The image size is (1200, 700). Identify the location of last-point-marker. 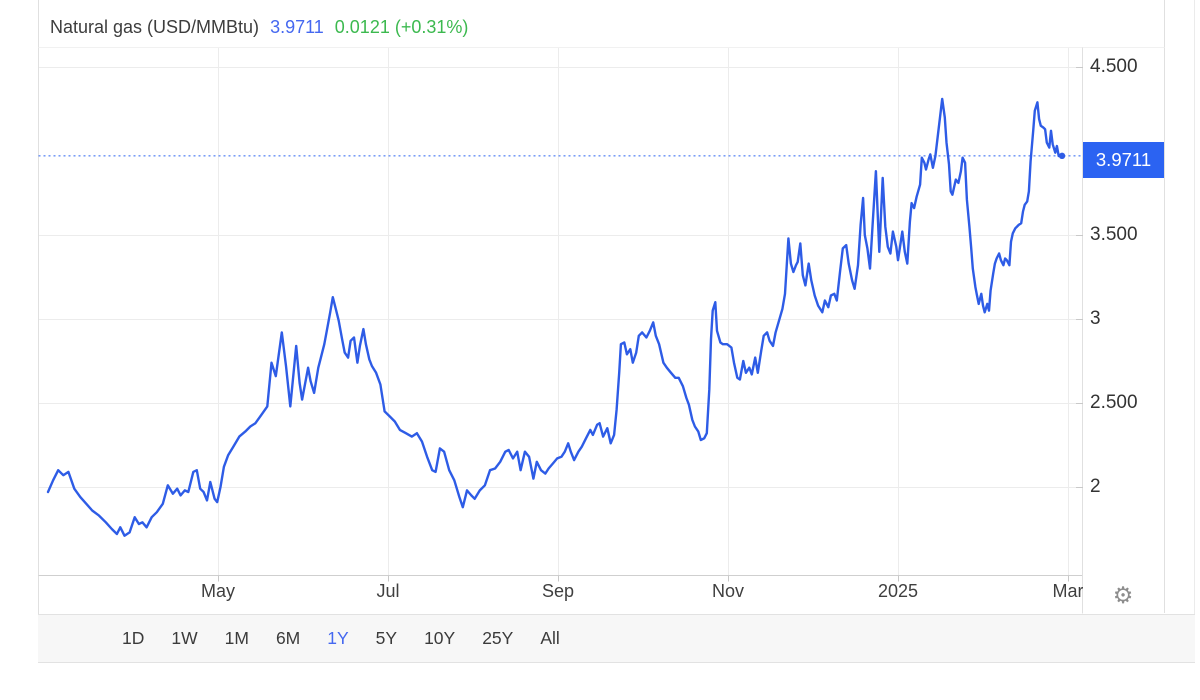
(1062, 156).